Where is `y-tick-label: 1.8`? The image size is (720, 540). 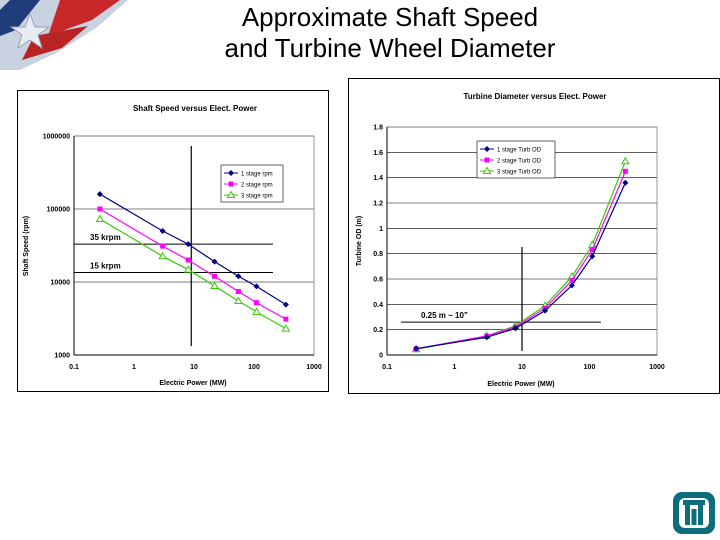
y-tick-label: 1.8 is located at coordinates (378, 128).